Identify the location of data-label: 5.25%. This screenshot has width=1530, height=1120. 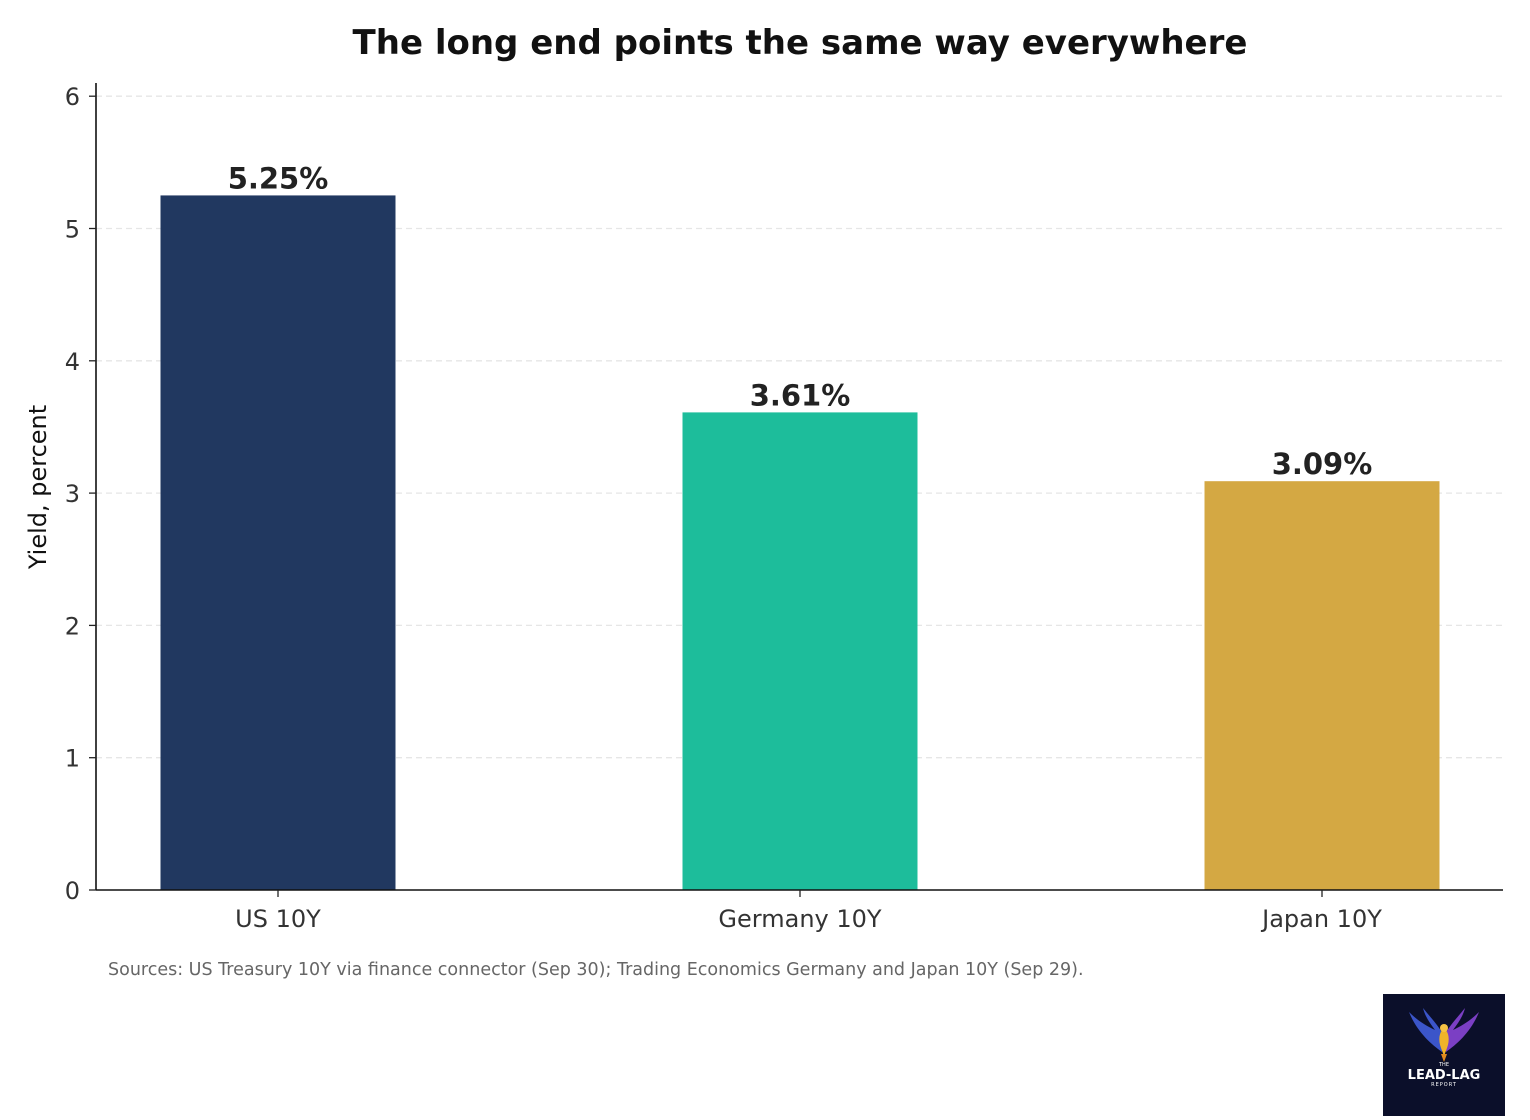
(278, 178).